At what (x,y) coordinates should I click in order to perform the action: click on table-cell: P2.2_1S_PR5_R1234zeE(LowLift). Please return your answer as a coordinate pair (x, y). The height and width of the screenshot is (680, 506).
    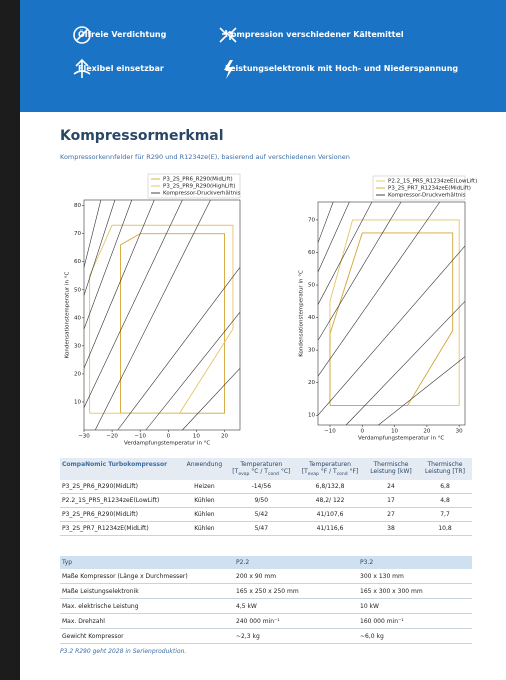
    Looking at the image, I should click on (121, 501).